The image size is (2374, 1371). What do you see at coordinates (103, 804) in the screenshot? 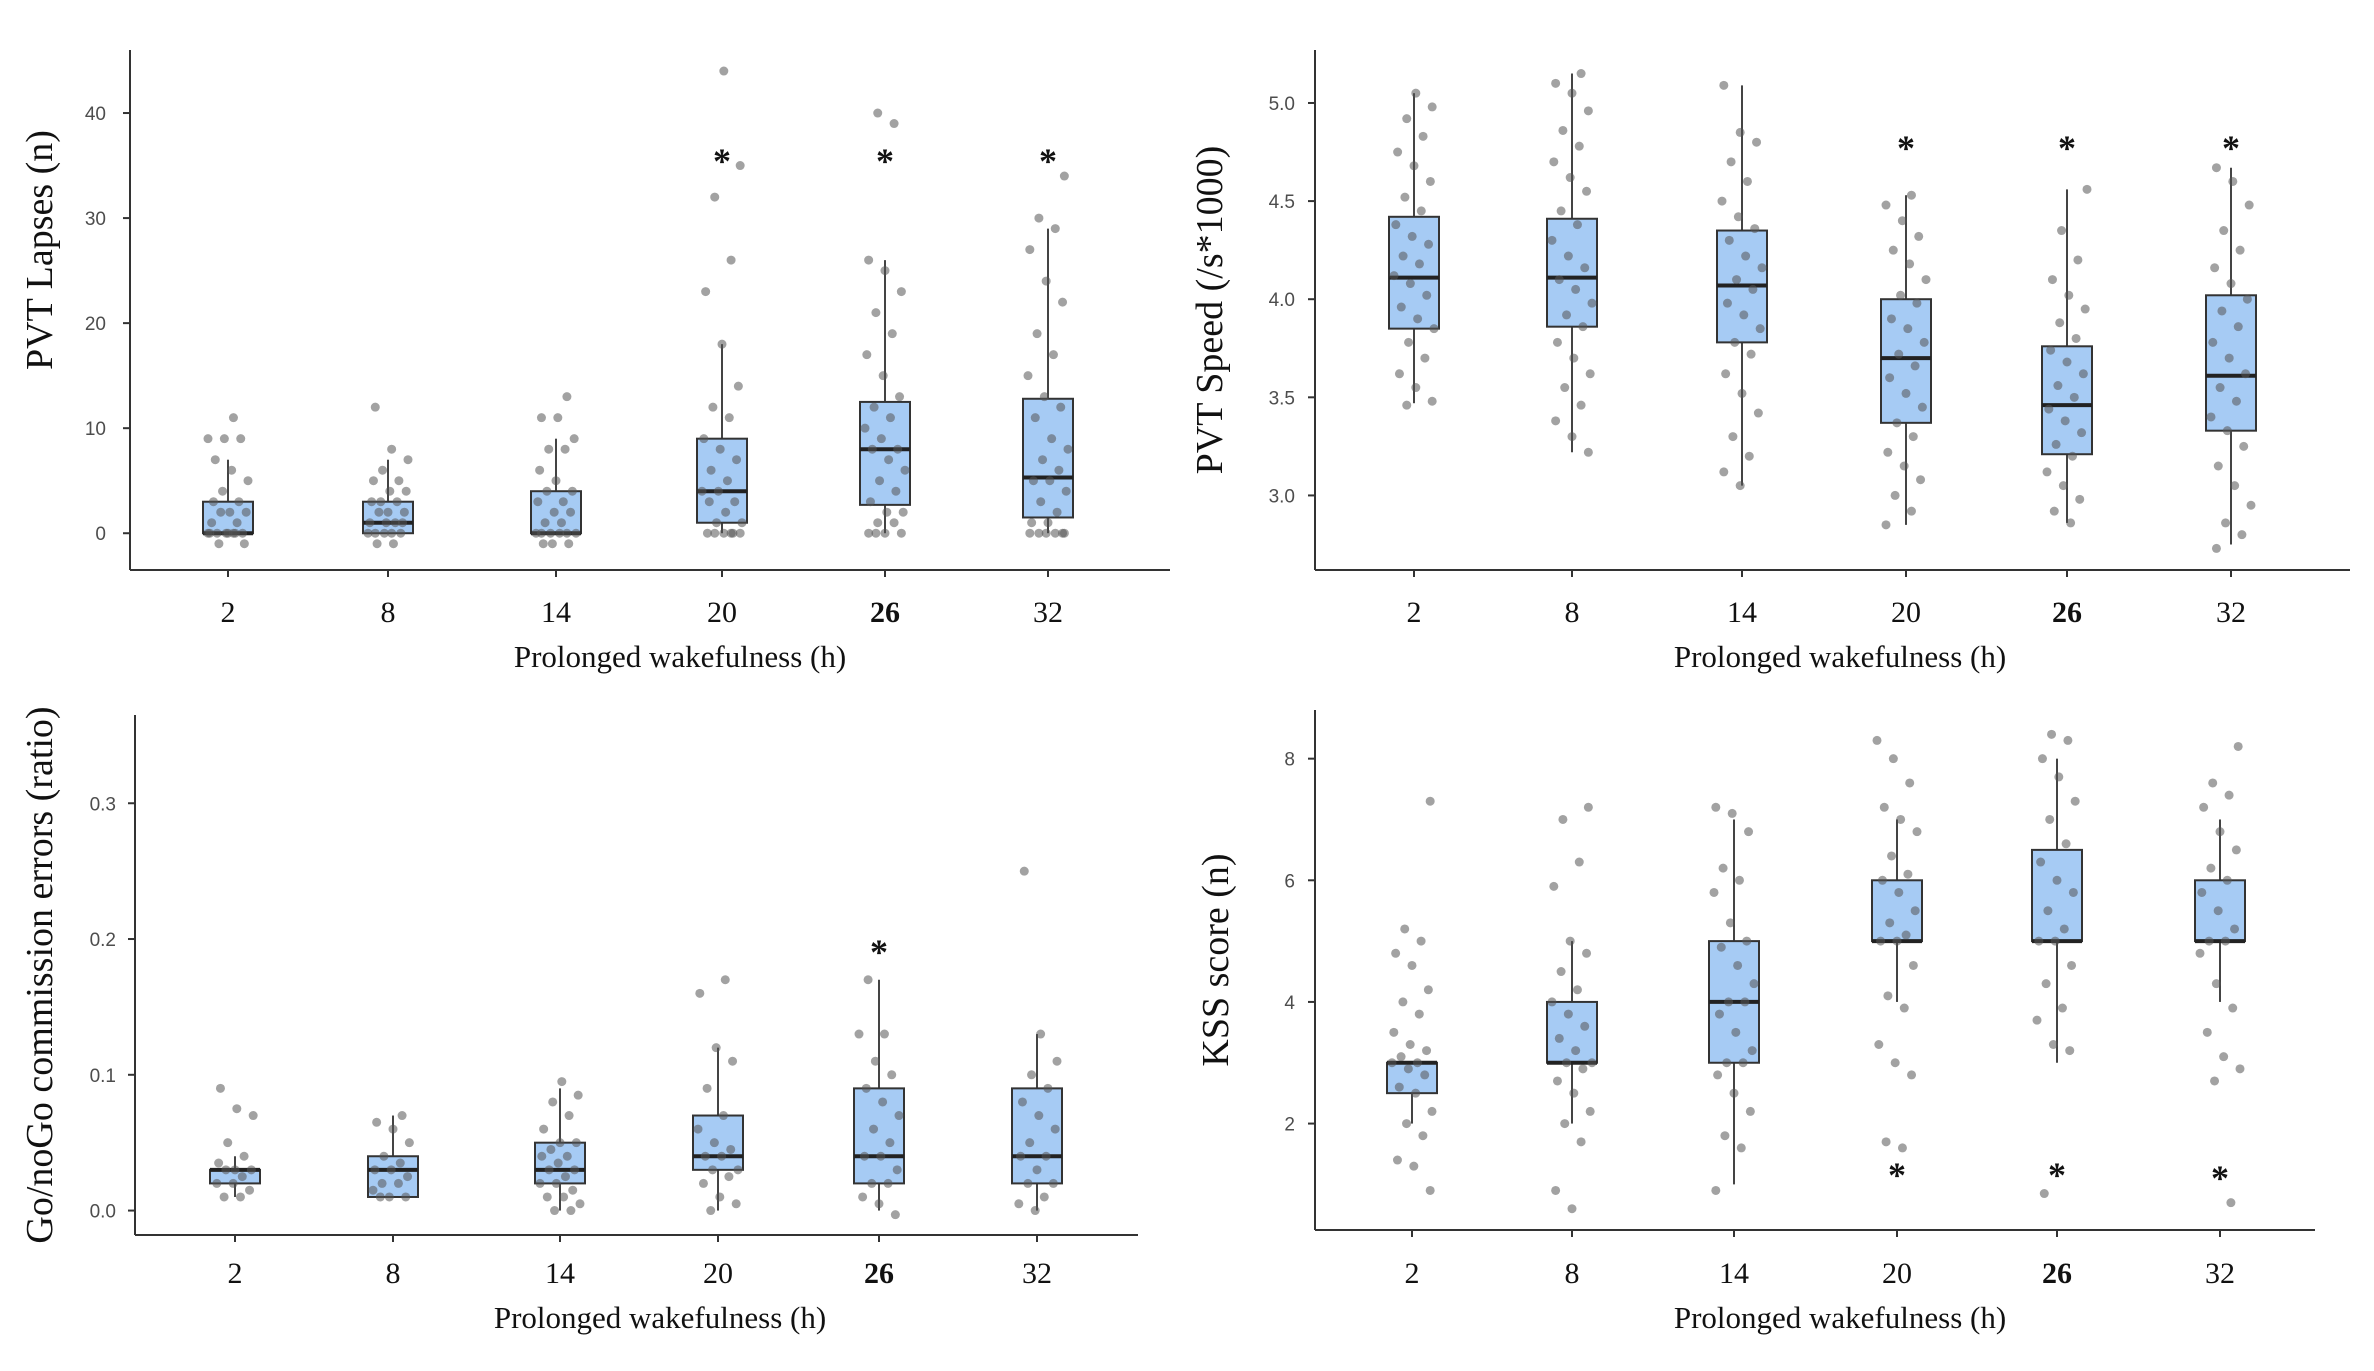
I see `y-tick-label: 0.3` at bounding box center [103, 804].